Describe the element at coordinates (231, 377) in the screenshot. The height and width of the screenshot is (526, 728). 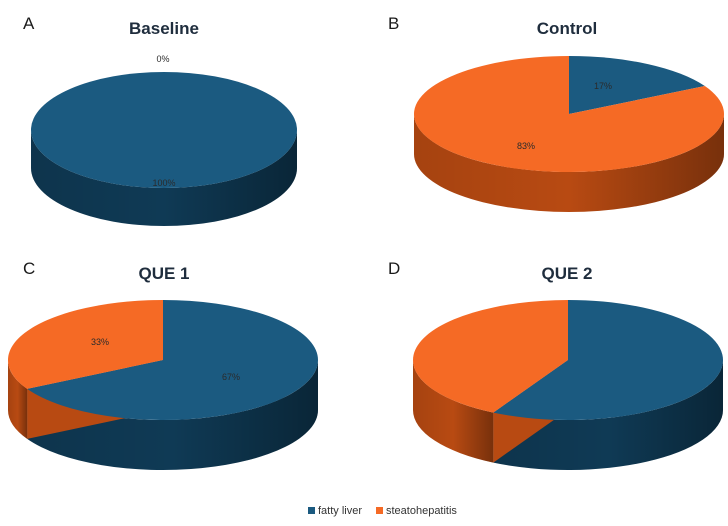
I see `data-label-fatty-liver: 67%` at that location.